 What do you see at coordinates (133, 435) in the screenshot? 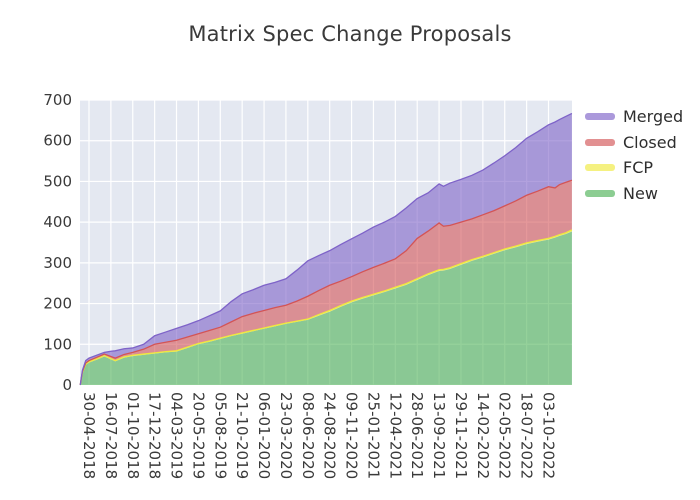
I see `x-tick-label: 01-10-2018` at bounding box center [133, 435].